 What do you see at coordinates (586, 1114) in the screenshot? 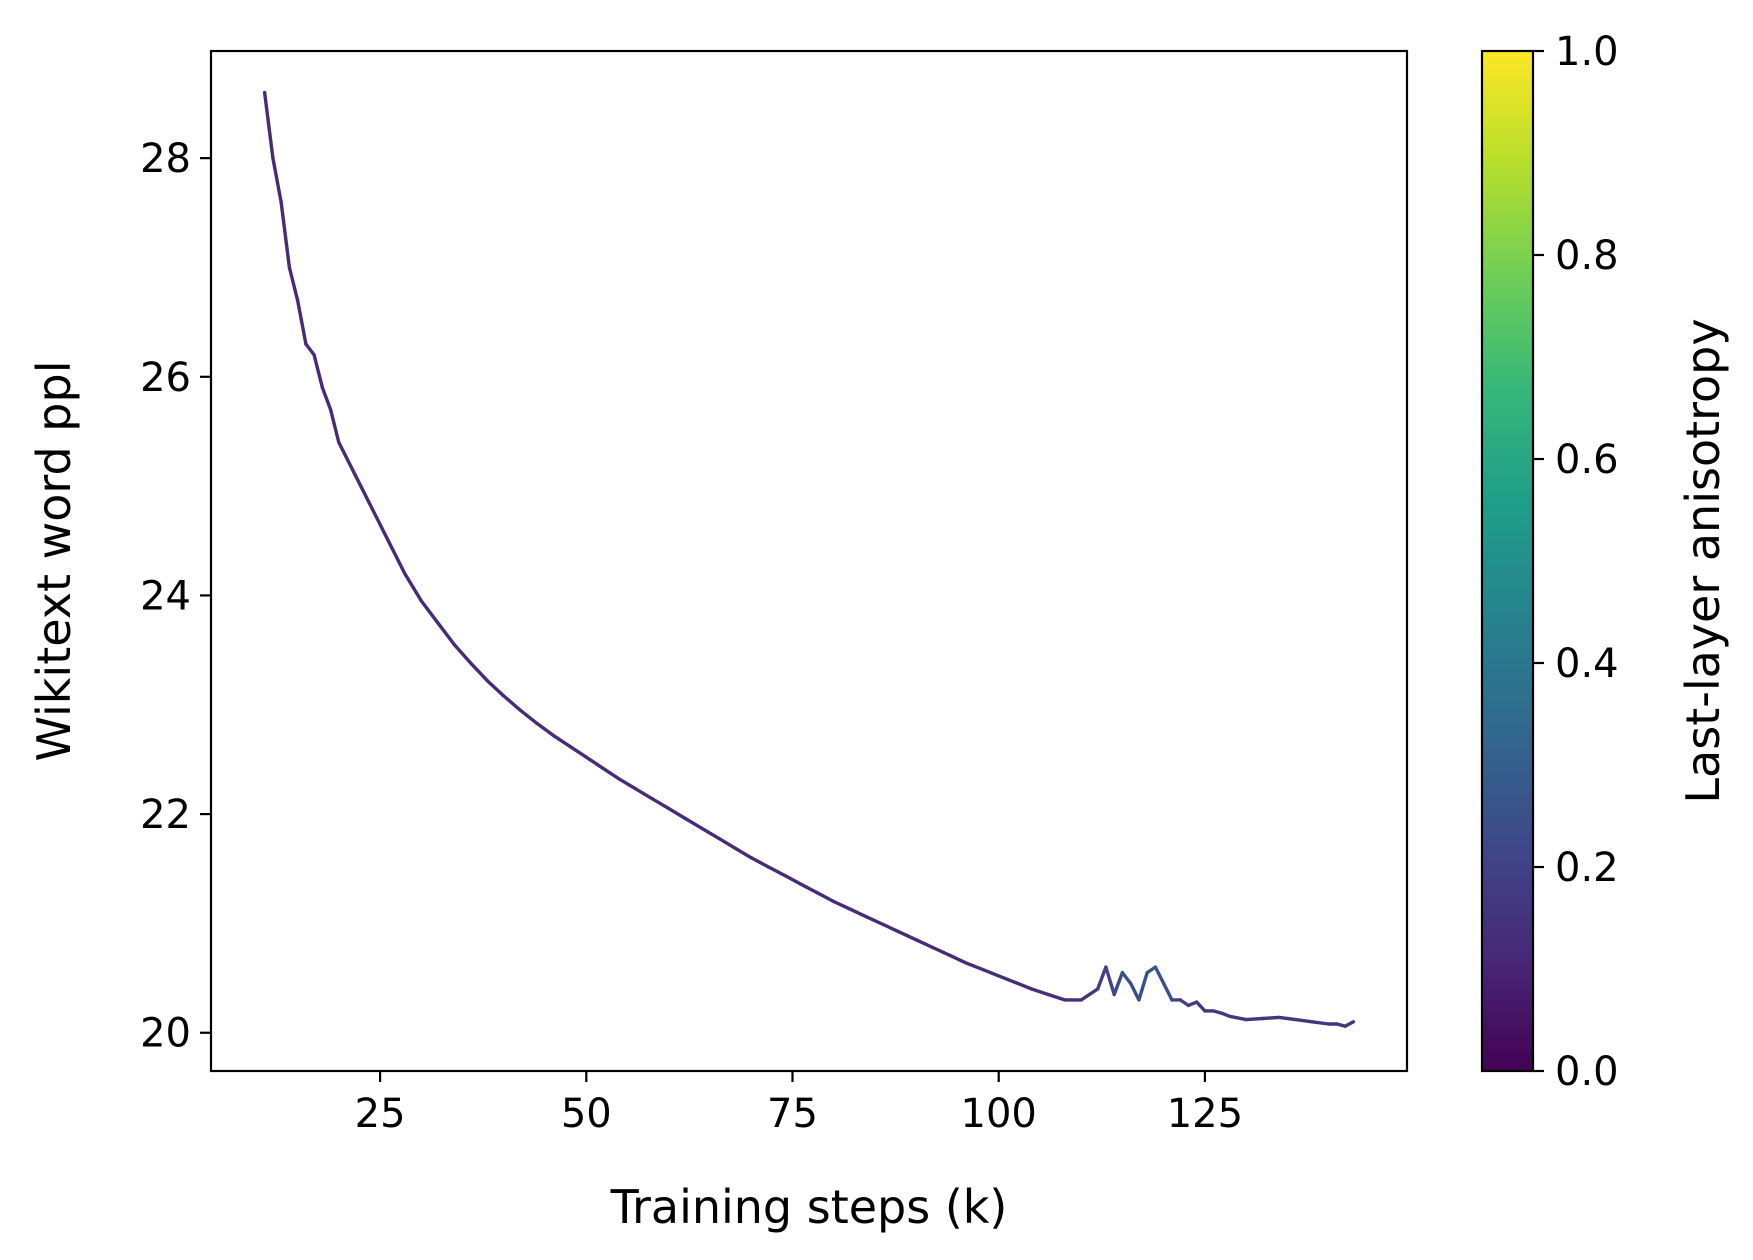
I see `x-tick-label: 50` at bounding box center [586, 1114].